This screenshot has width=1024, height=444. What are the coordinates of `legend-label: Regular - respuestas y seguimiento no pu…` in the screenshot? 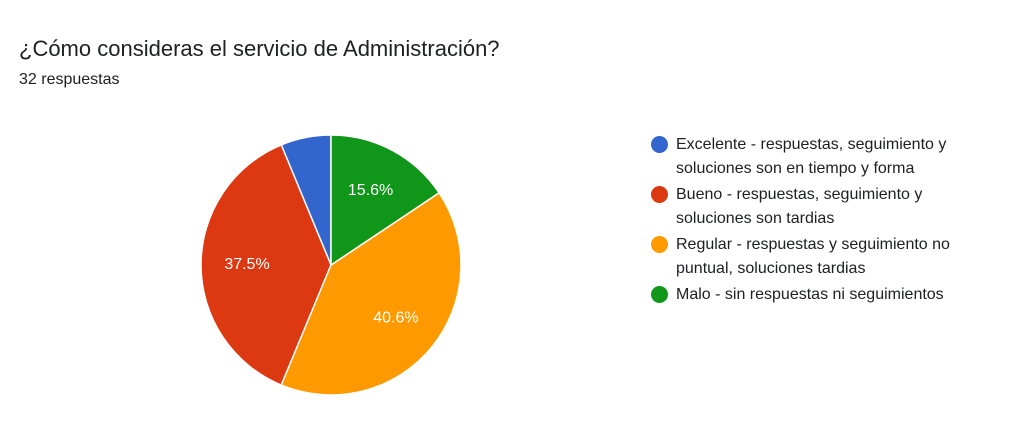 It's located at (813, 256).